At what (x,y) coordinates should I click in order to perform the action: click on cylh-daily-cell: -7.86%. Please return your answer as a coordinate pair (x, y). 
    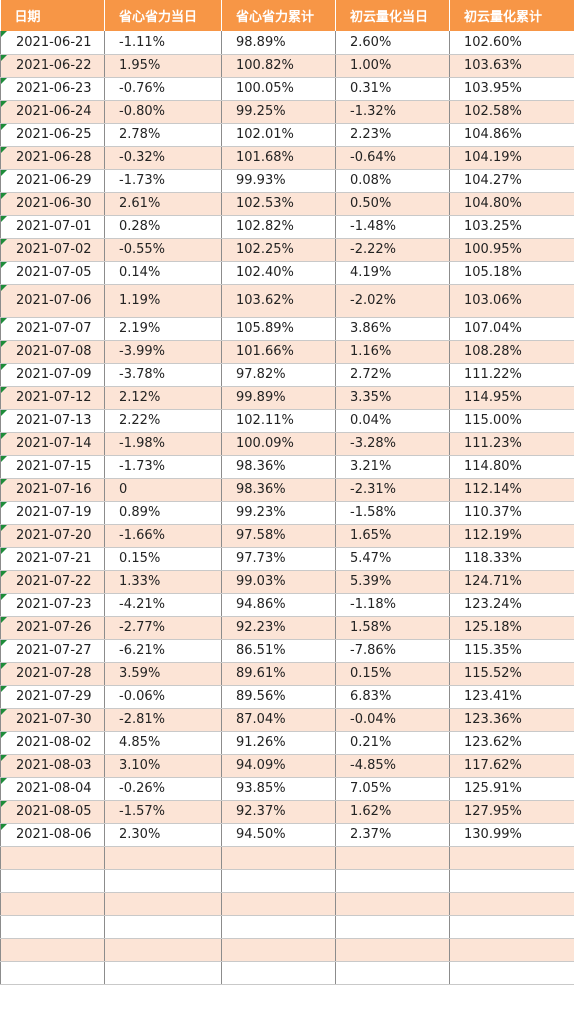
    Looking at the image, I should click on (392, 651).